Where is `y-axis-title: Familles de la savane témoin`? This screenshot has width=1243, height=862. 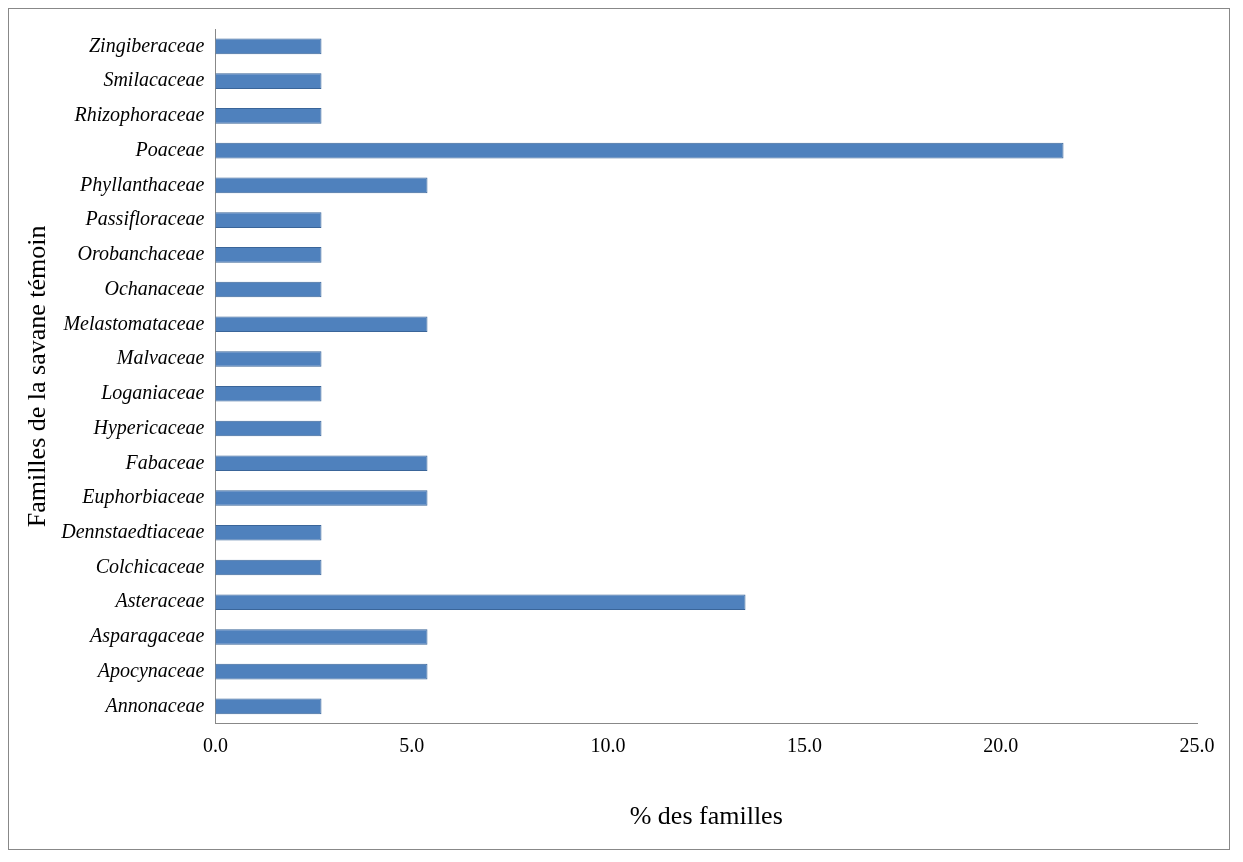
y-axis-title: Familles de la savane témoin is located at coordinates (37, 376).